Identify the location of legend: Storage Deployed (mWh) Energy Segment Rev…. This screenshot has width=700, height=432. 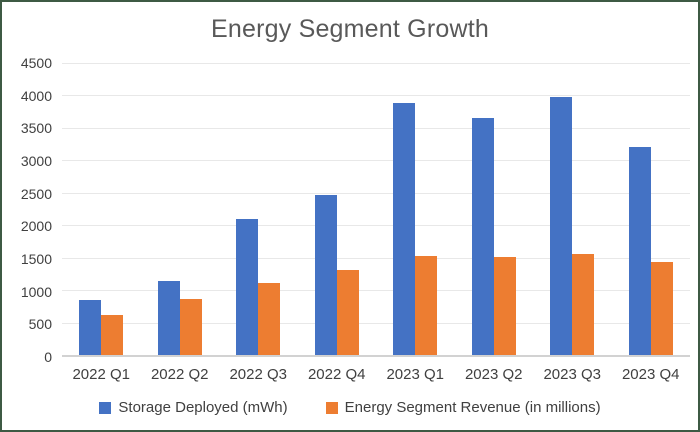
(350, 407).